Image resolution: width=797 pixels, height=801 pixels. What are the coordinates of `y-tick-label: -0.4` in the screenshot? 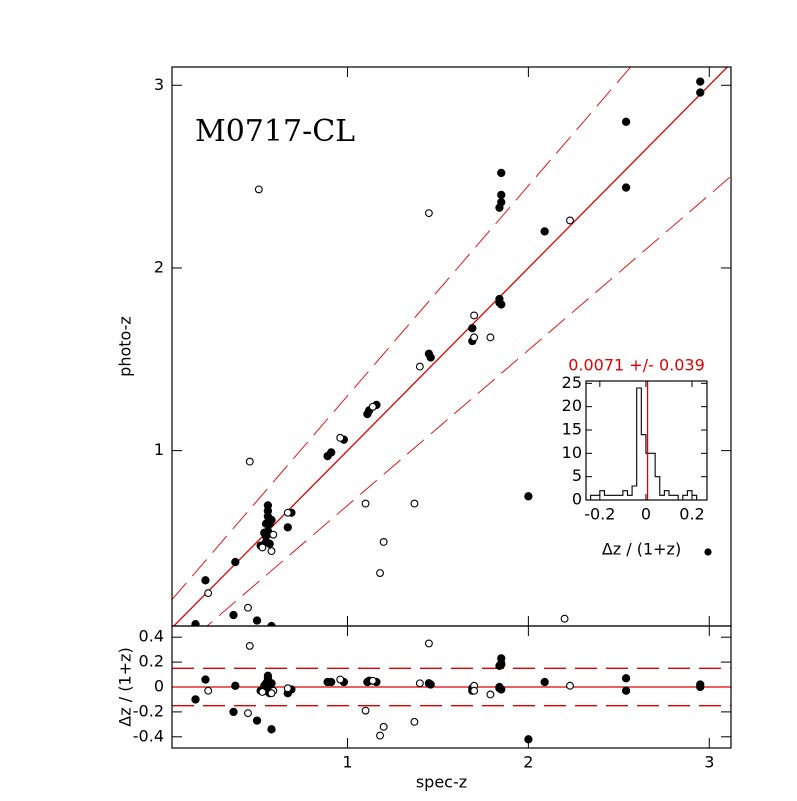 It's located at (148, 735).